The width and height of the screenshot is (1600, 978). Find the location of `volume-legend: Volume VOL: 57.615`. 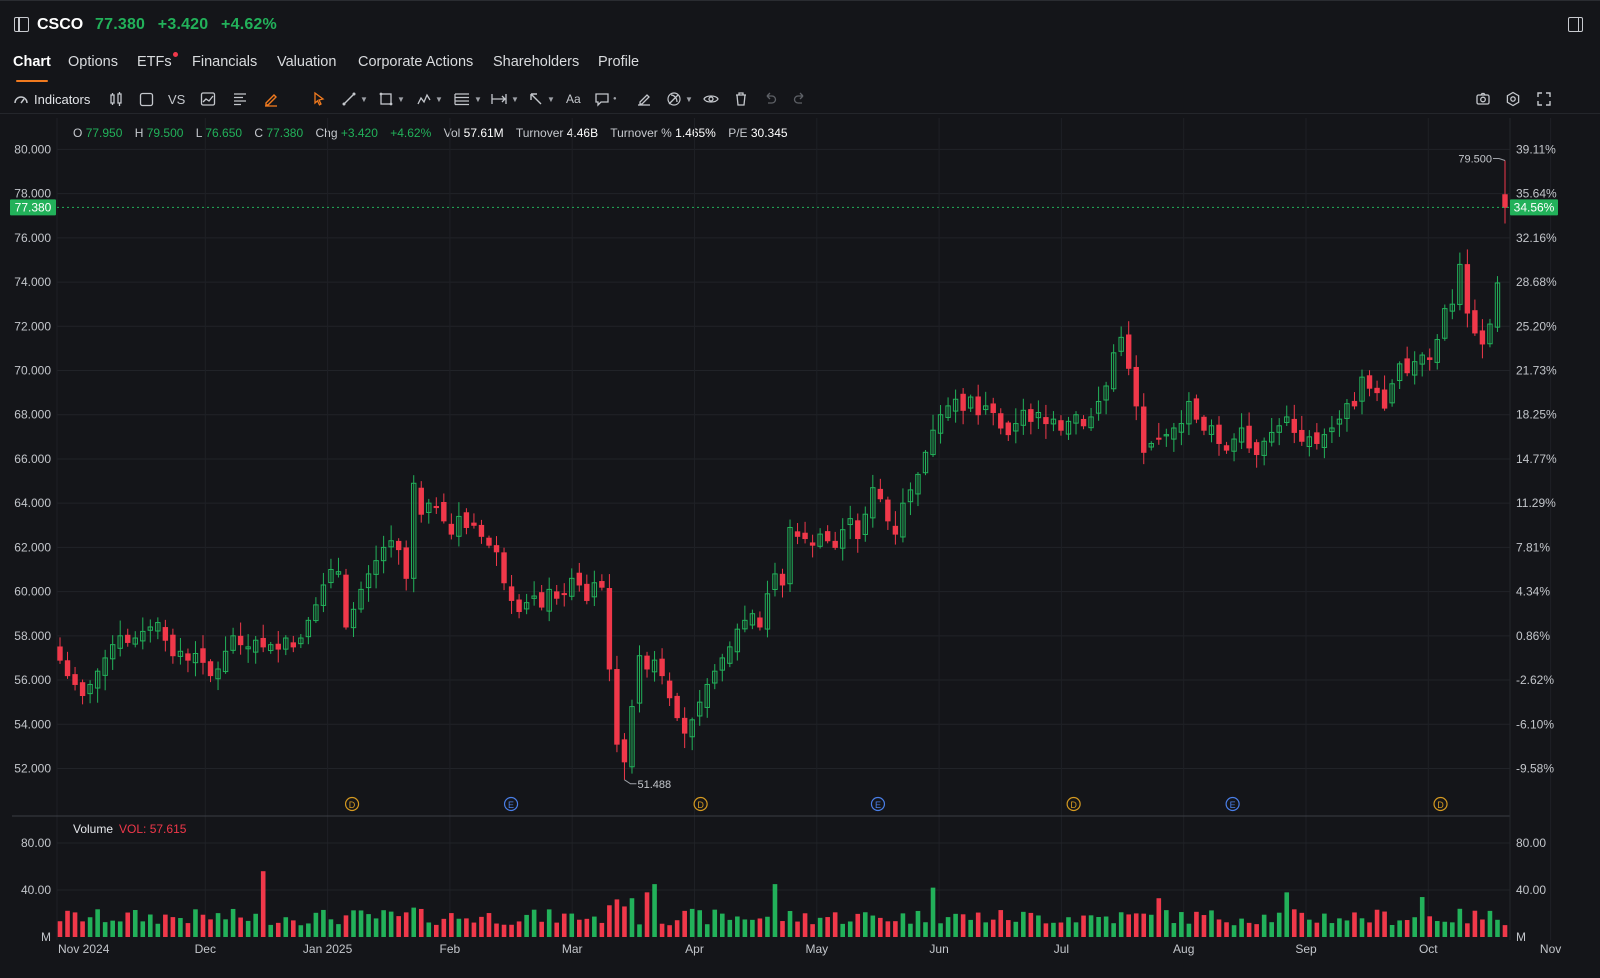

volume-legend: Volume VOL: 57.615 is located at coordinates (129, 829).